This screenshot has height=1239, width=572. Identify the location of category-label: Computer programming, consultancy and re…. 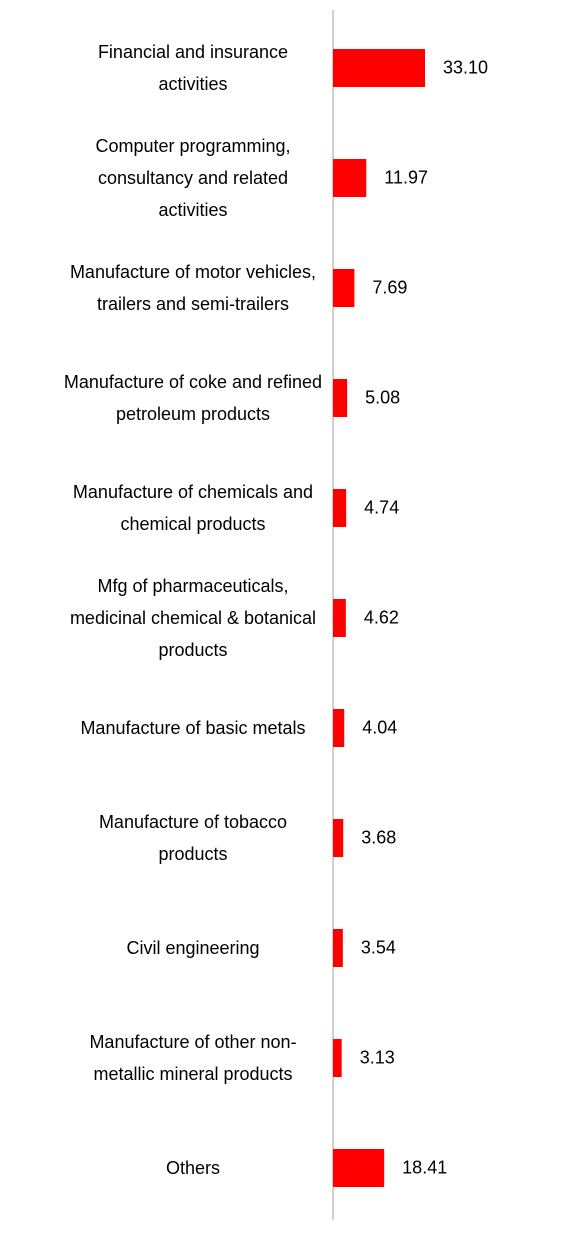
(193, 178).